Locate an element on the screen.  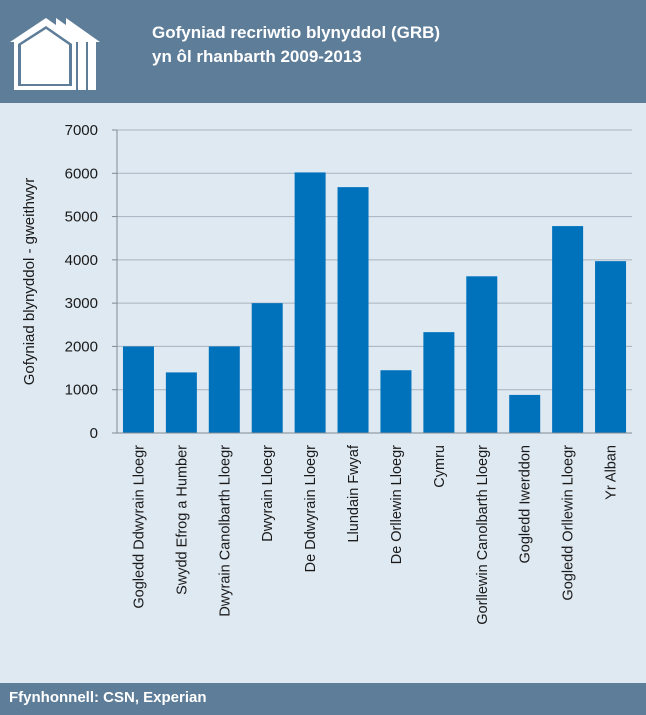
y-tick-label: 2000 is located at coordinates (81, 346).